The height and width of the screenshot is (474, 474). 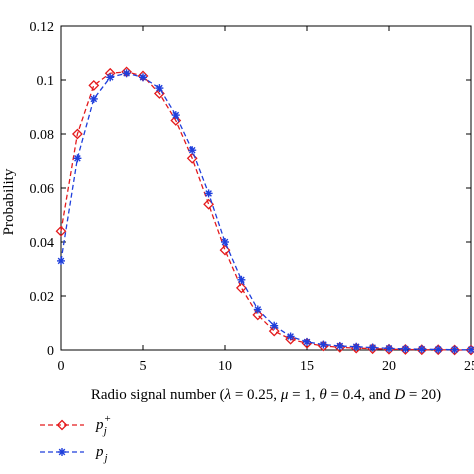 What do you see at coordinates (361, 395) in the screenshot?
I see `x-axis-title-theta-rest: = 0.4, and` at bounding box center [361, 395].